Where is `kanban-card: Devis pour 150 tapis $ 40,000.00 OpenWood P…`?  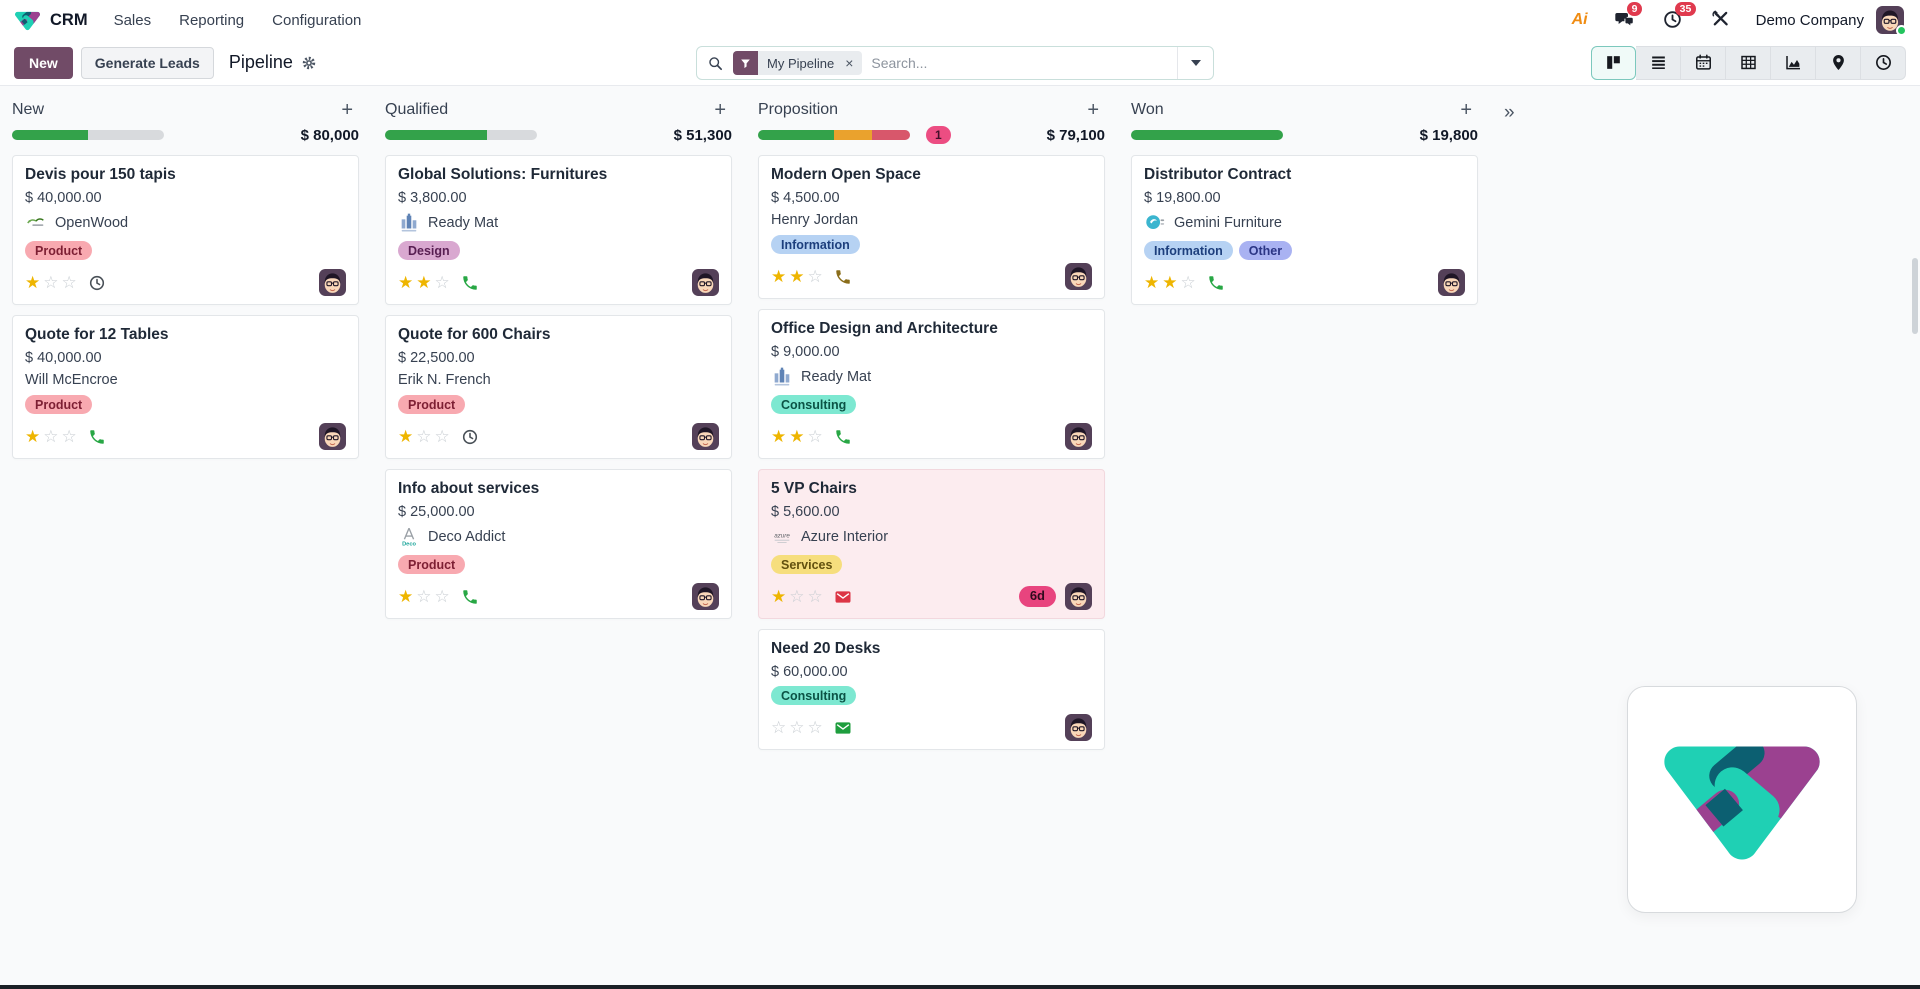 kanban-card: Devis pour 150 tapis $ 40,000.00 OpenWood P… is located at coordinates (185, 230).